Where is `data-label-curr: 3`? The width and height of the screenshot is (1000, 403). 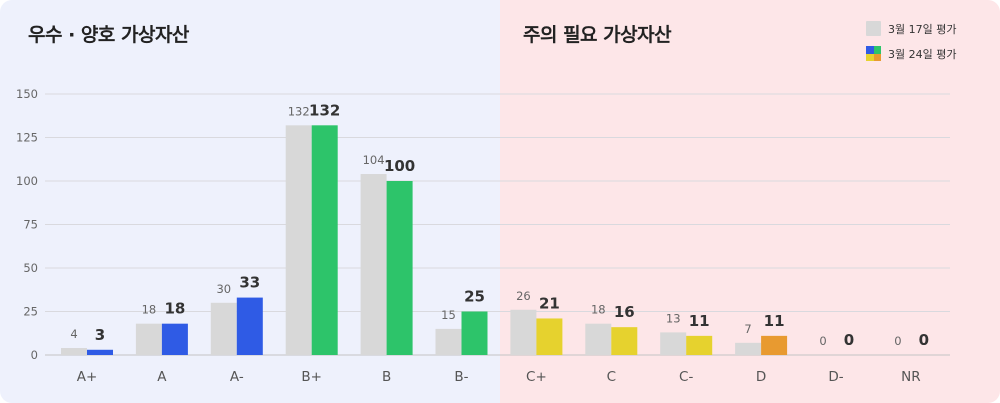
data-label-curr: 3 is located at coordinates (100, 335).